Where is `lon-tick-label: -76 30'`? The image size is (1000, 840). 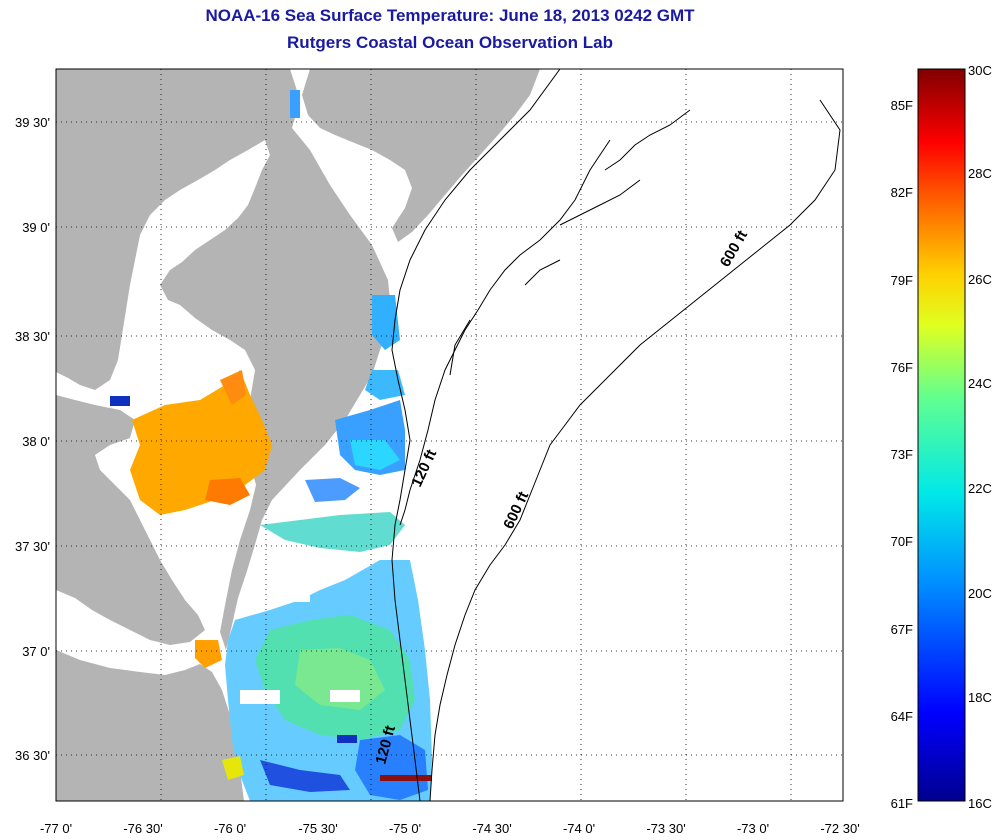 lon-tick-label: -76 30' is located at coordinates (142, 828).